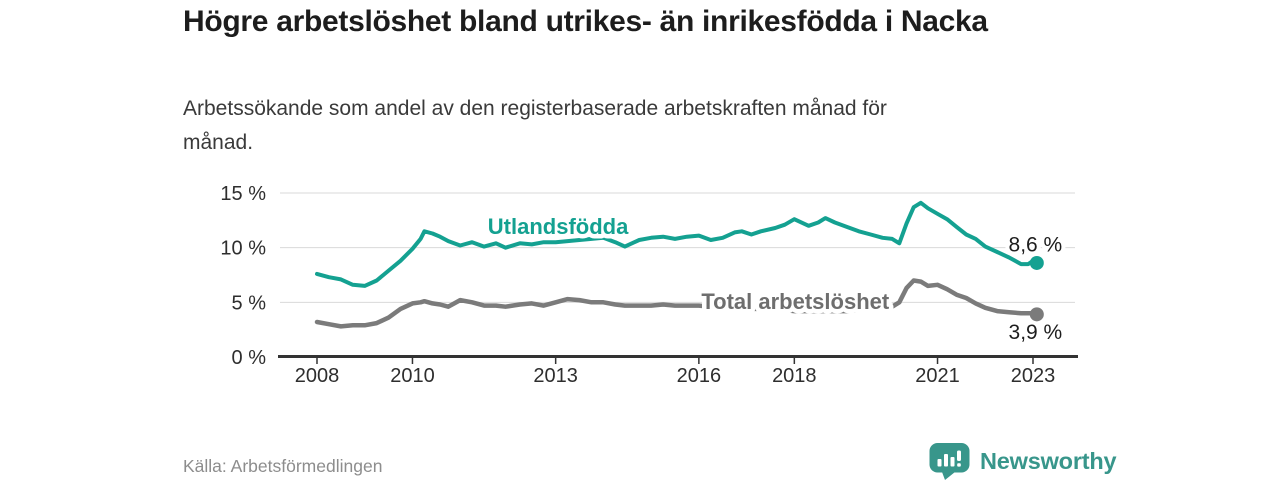  I want to click on brand-logo: Newsworthy, so click(1022, 461).